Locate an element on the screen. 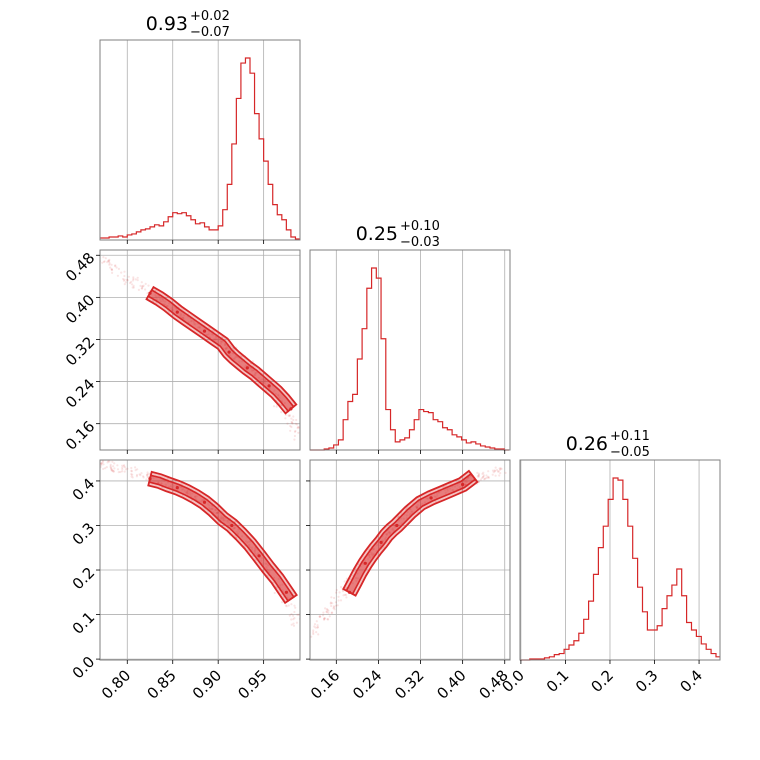  x-tick-label: 0.95 is located at coordinates (252, 684).